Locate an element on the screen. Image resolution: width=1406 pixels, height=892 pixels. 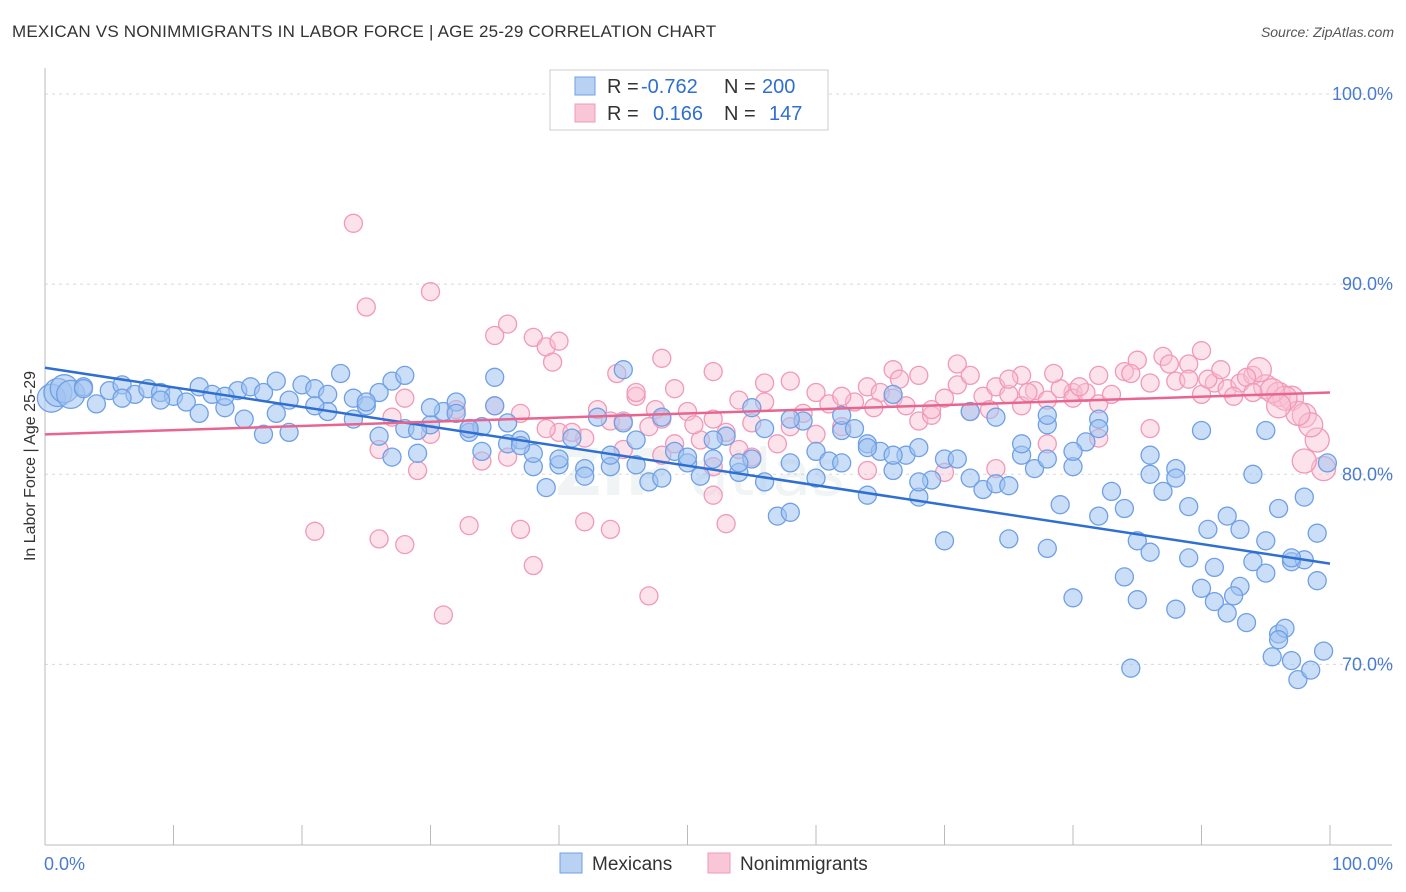
legend-r-value-2: 0.166 is located at coordinates (678, 114).